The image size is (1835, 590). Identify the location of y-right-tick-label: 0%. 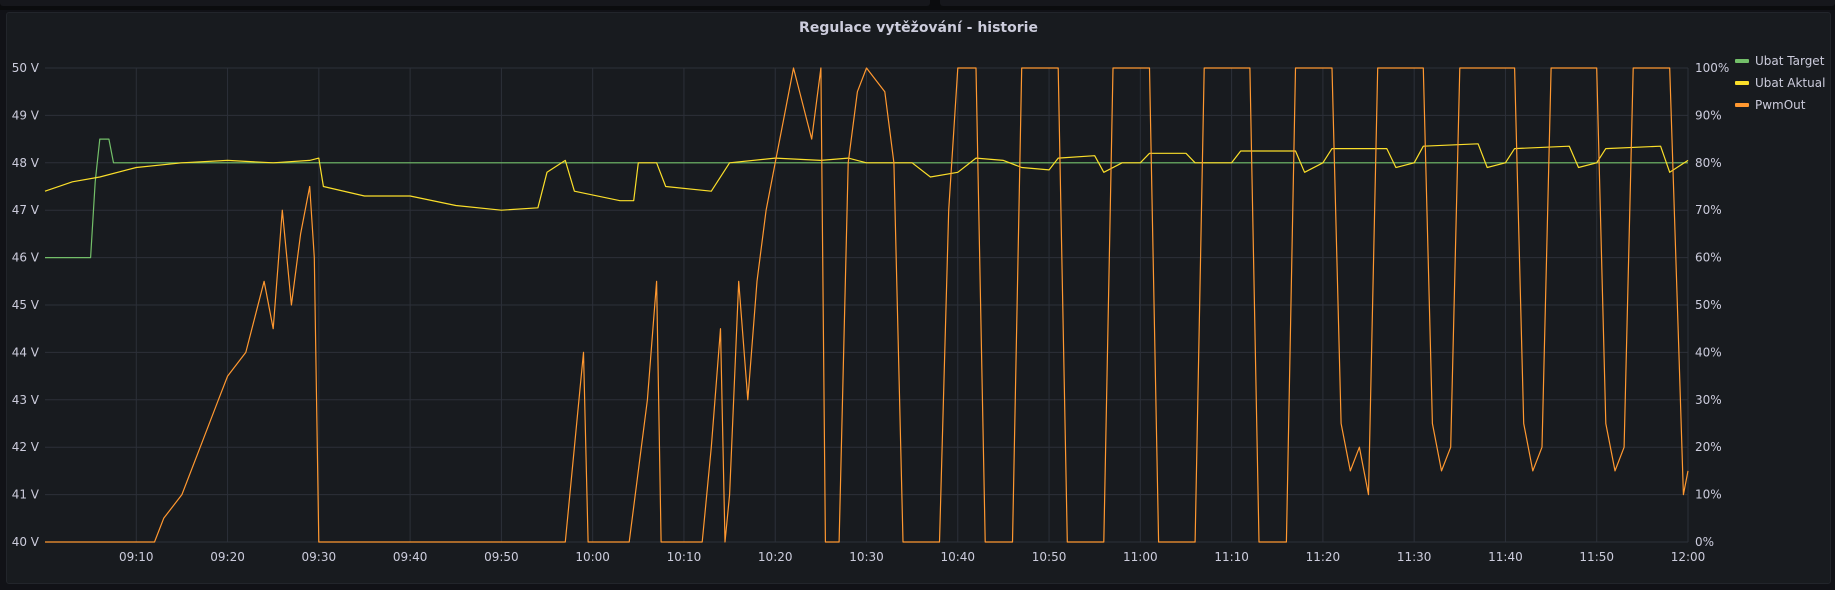
(1704, 542).